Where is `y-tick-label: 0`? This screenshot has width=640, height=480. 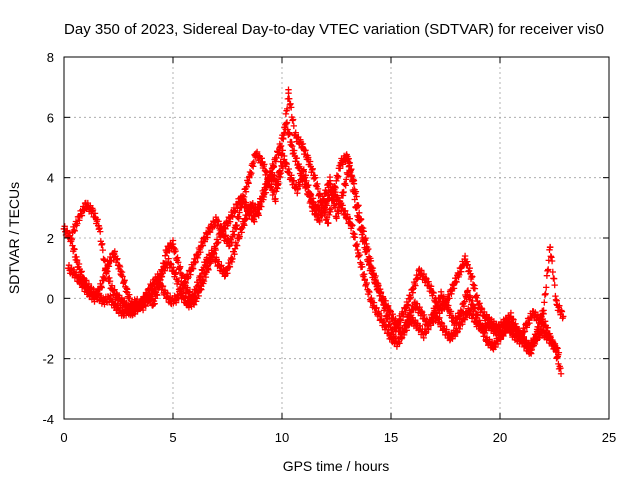 y-tick-label: 0 is located at coordinates (50, 298).